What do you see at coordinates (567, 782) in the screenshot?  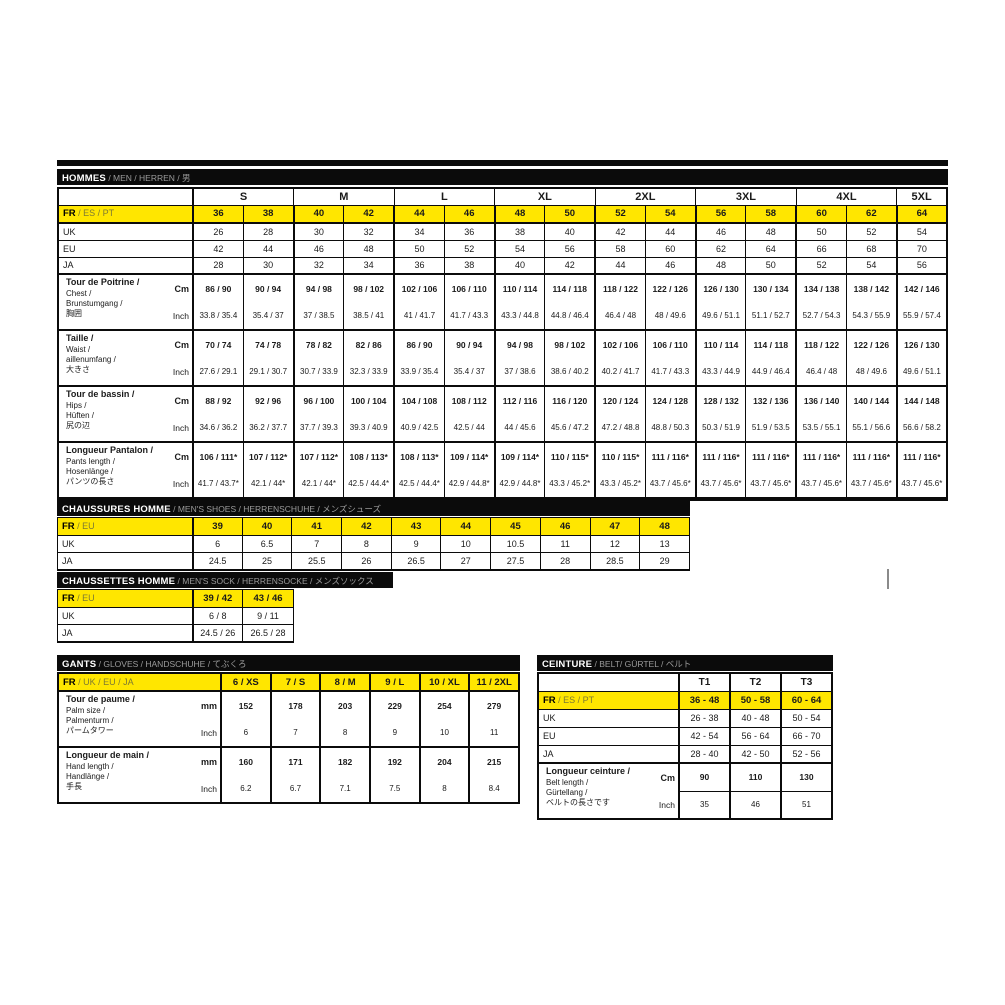 I see `belt-length-label-en: Belt length /` at bounding box center [567, 782].